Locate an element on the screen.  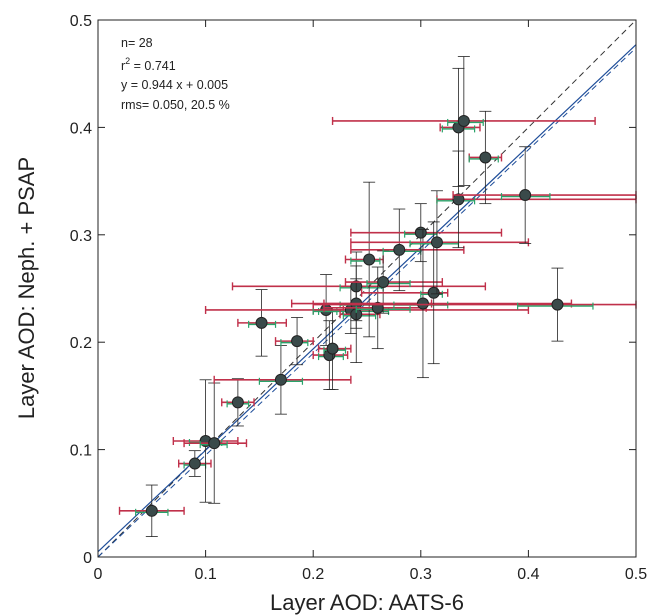
stat-r2: r2 = 0.741 is located at coordinates (148, 64).